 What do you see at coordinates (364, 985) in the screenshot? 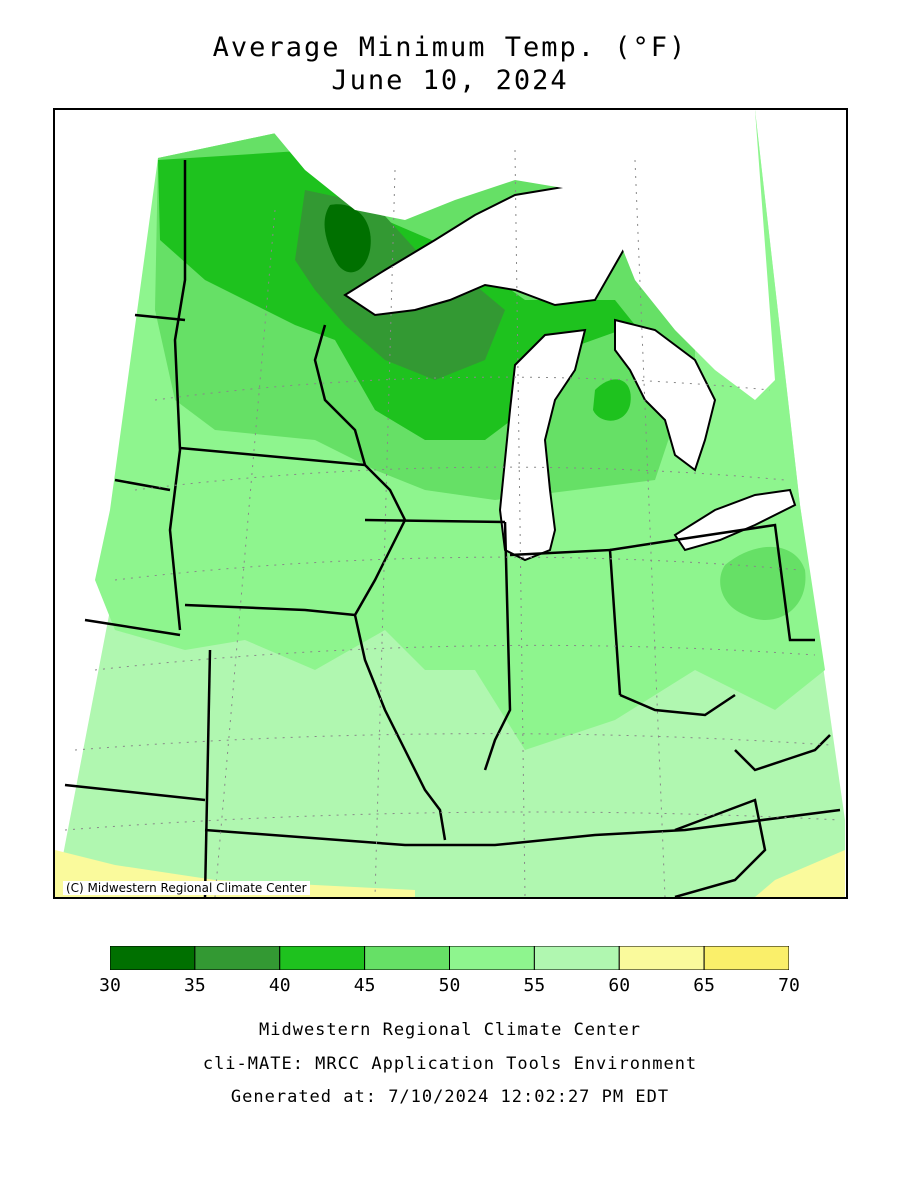
I see `legend-tick-label: 45` at bounding box center [364, 985].